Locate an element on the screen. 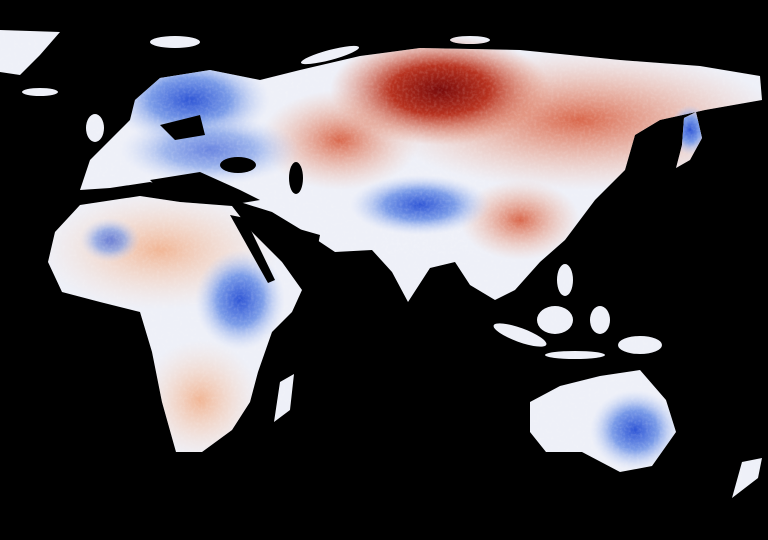 The height and width of the screenshot is (540, 768). baltic-sea is located at coordinates (182, 127).